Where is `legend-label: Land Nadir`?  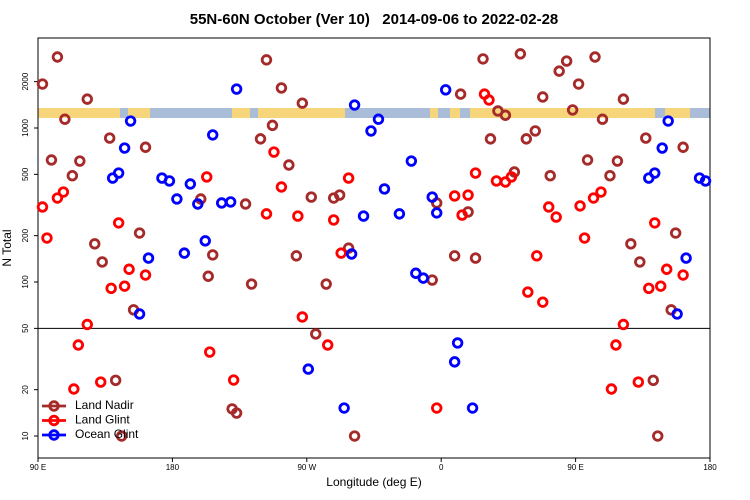 legend-label: Land Nadir is located at coordinates (104, 405).